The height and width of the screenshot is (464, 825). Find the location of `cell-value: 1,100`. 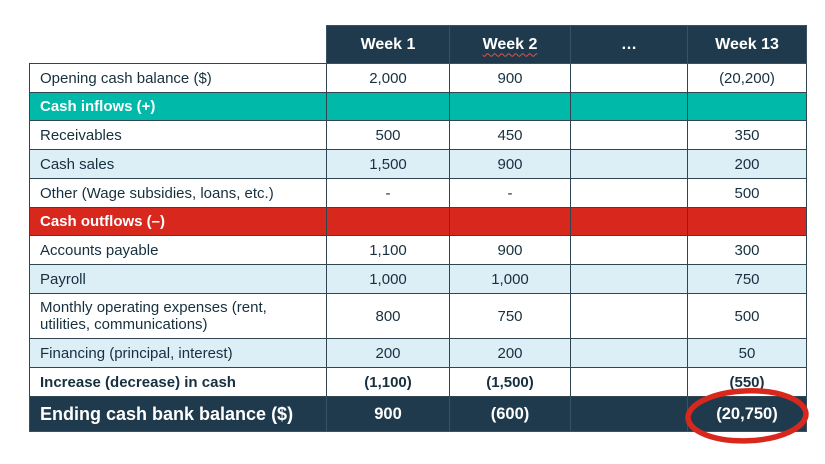

cell-value: 1,100 is located at coordinates (388, 250).